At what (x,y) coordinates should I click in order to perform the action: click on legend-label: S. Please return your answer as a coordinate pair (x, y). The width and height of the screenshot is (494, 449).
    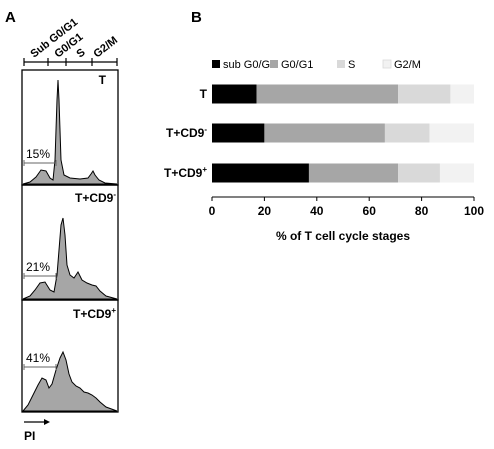
    Looking at the image, I should click on (351, 65).